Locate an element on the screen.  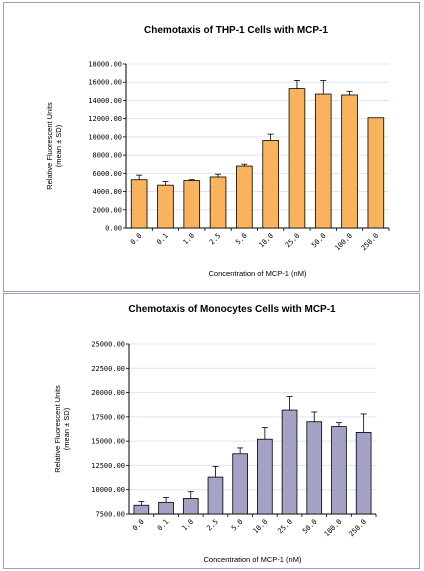
y-tick-label: 2000.00 is located at coordinates (107, 210).